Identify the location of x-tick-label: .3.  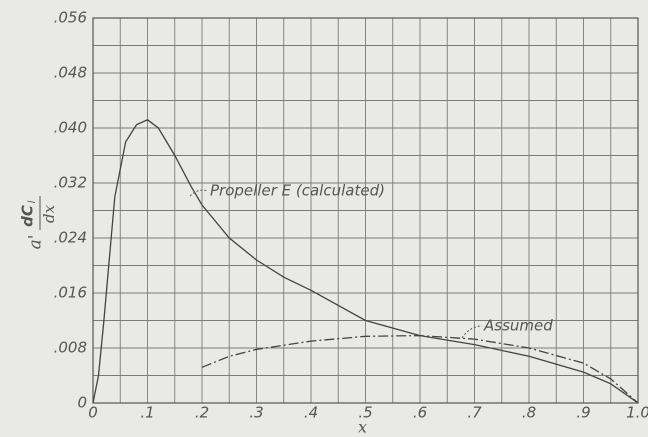
(256, 413).